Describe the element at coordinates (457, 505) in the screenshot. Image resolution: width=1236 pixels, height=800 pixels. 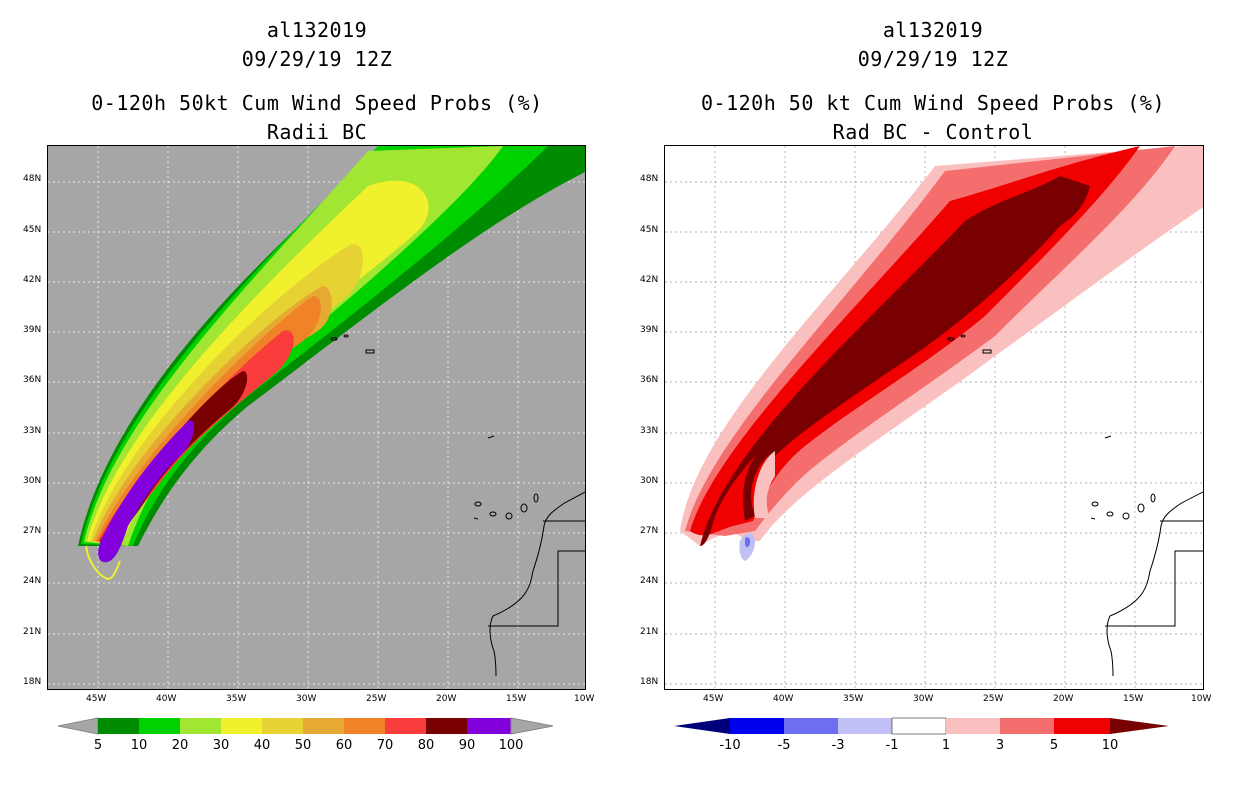
I see `left-coastline` at that location.